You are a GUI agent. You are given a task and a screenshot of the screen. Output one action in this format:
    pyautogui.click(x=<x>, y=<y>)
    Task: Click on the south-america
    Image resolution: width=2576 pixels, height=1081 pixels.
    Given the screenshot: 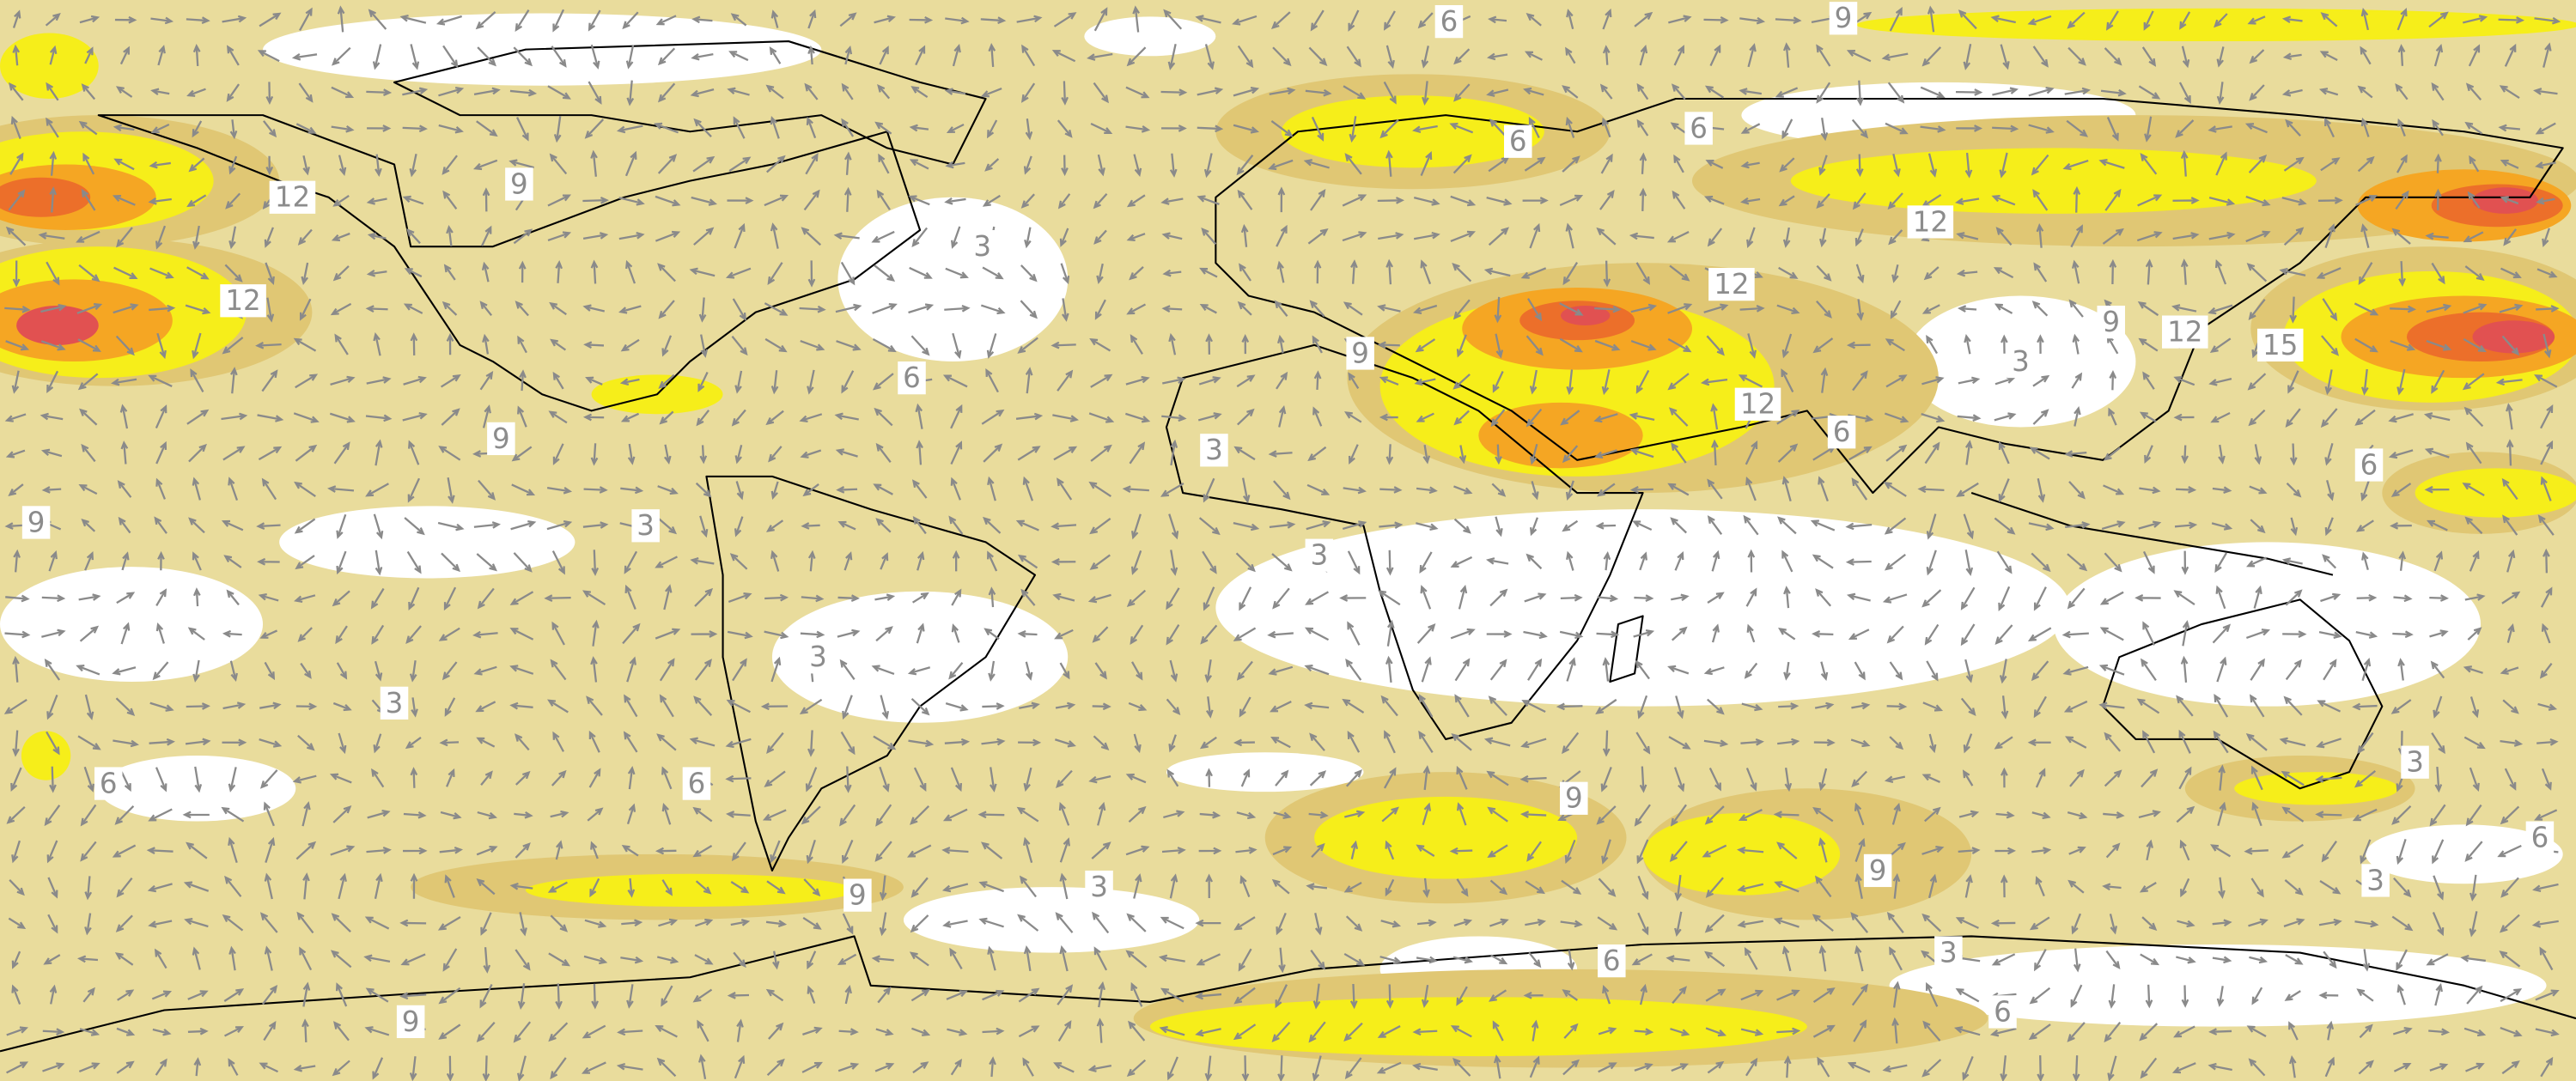 What is the action you would take?
    pyautogui.click(x=871, y=673)
    